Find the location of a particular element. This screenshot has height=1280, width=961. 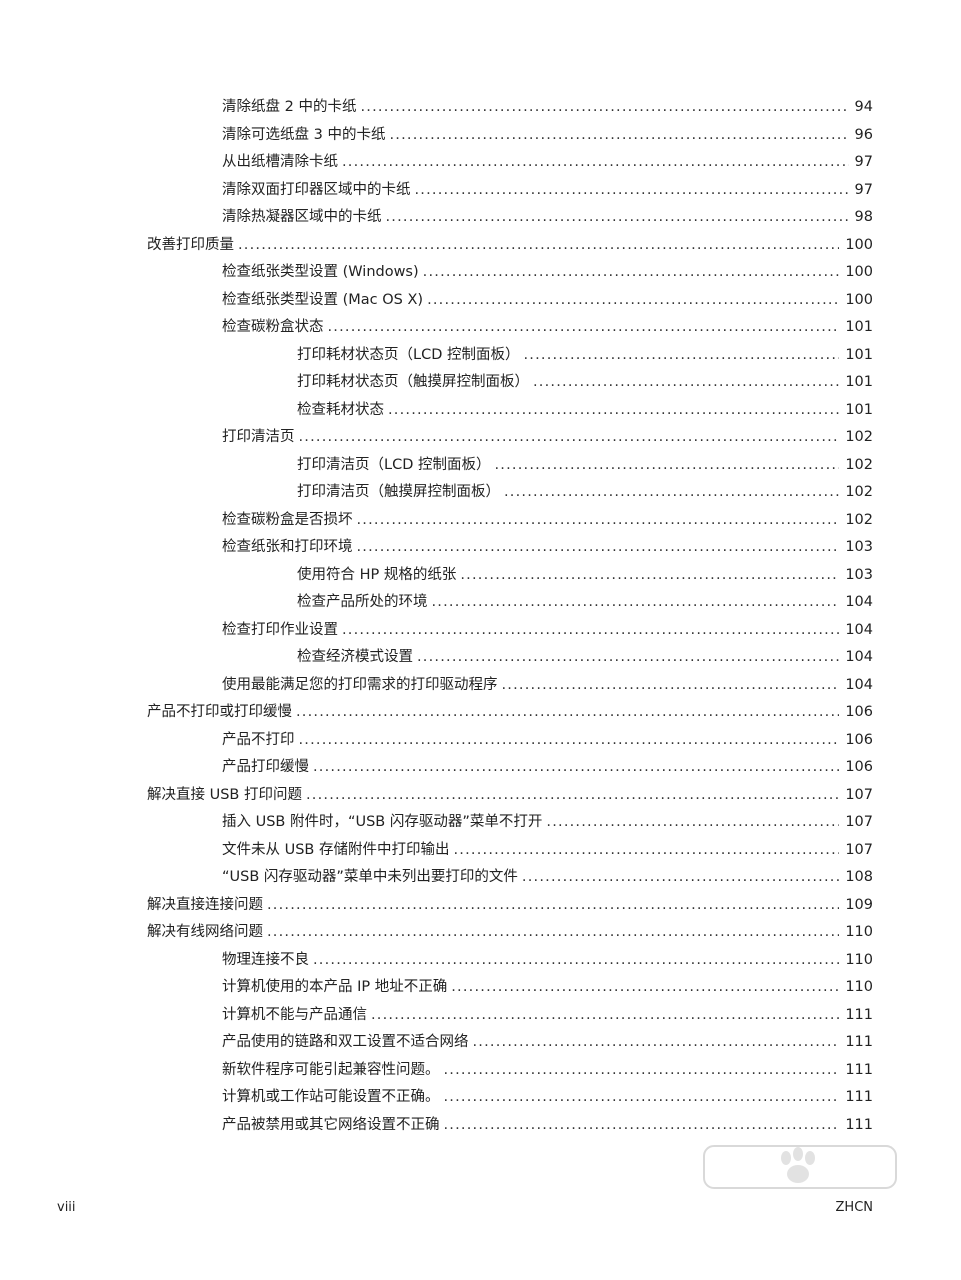

toc-entry: 计算机不能与产品通信 111 is located at coordinates (547, 1015).